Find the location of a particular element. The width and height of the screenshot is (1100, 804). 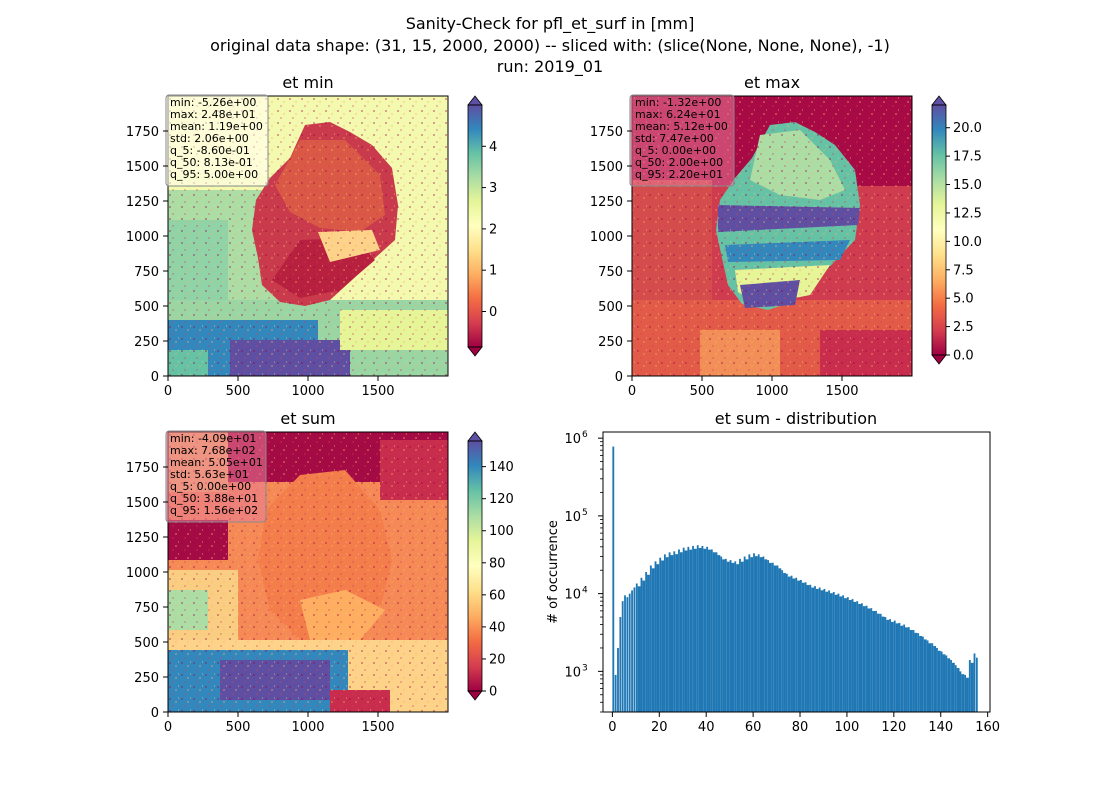

y-tick-label: 750 is located at coordinates (610, 272).